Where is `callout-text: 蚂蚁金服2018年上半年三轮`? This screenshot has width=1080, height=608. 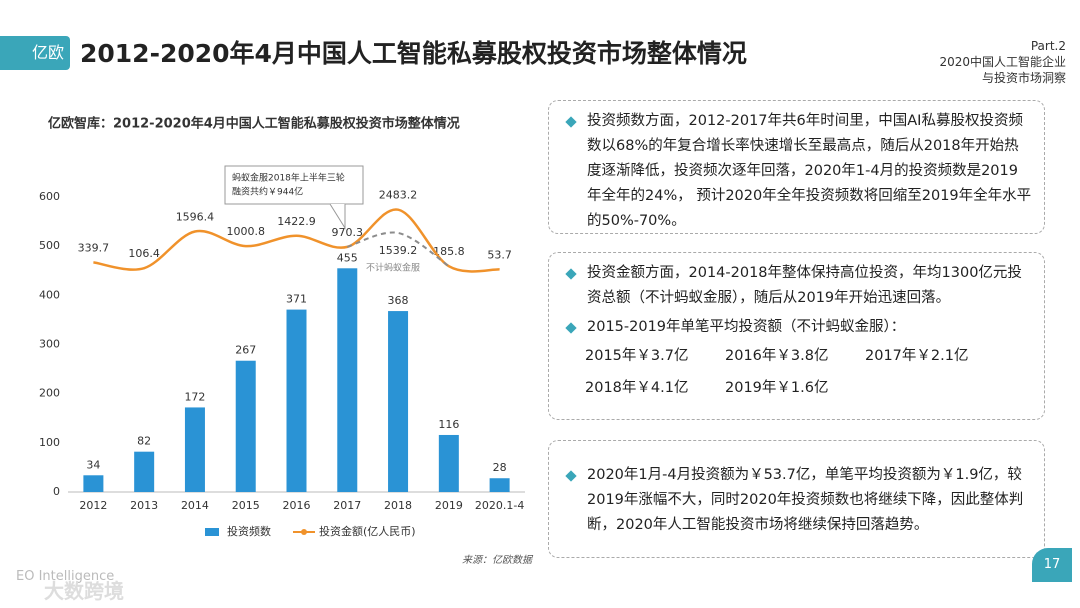 callout-text: 蚂蚁金服2018年上半年三轮 is located at coordinates (288, 178).